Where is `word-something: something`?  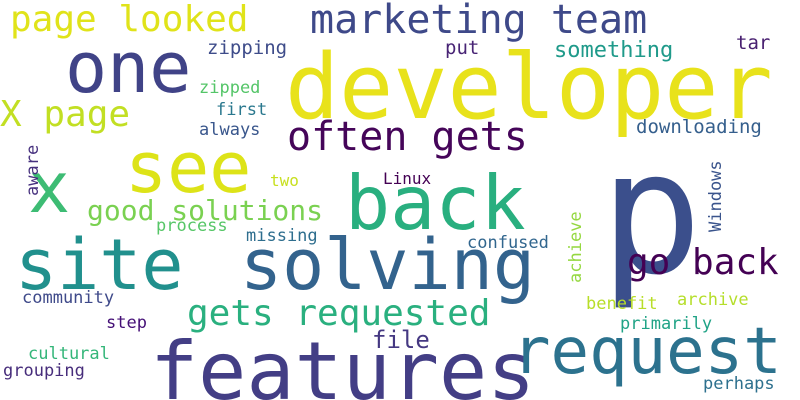 word-something: something is located at coordinates (614, 50).